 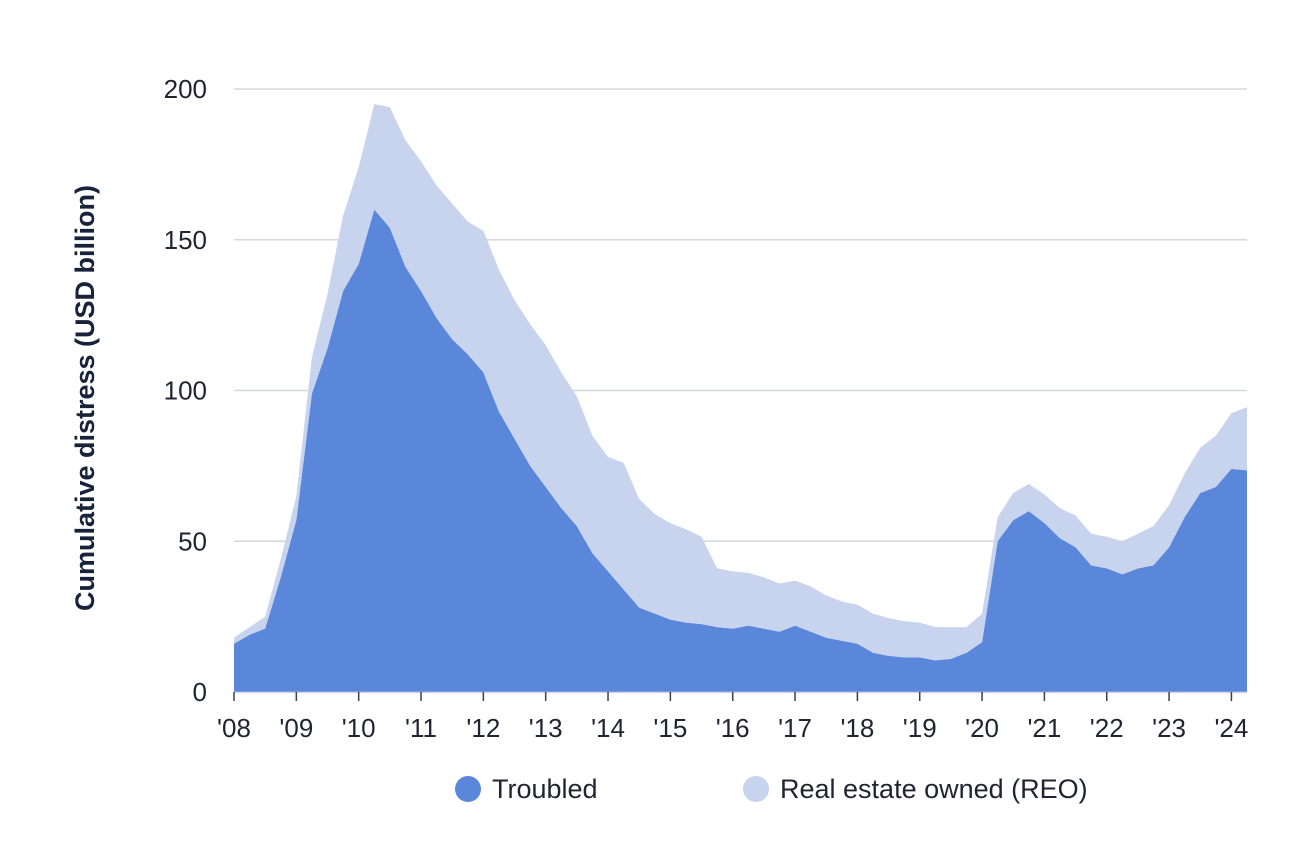 What do you see at coordinates (192, 541) in the screenshot?
I see `y-tick-label: 50` at bounding box center [192, 541].